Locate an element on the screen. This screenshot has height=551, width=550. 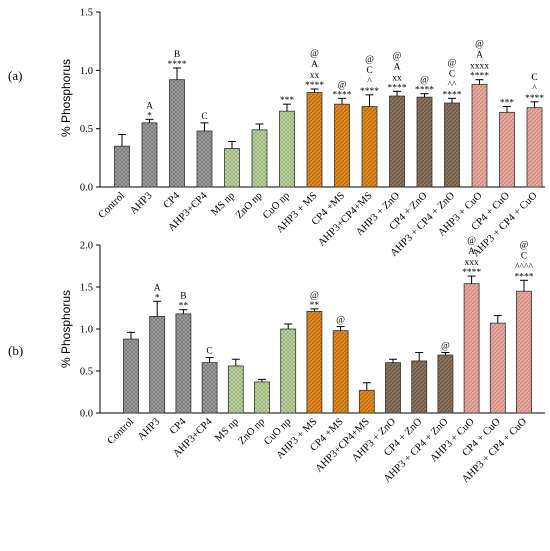
significance-label-a-12: **** is located at coordinates (452, 95).